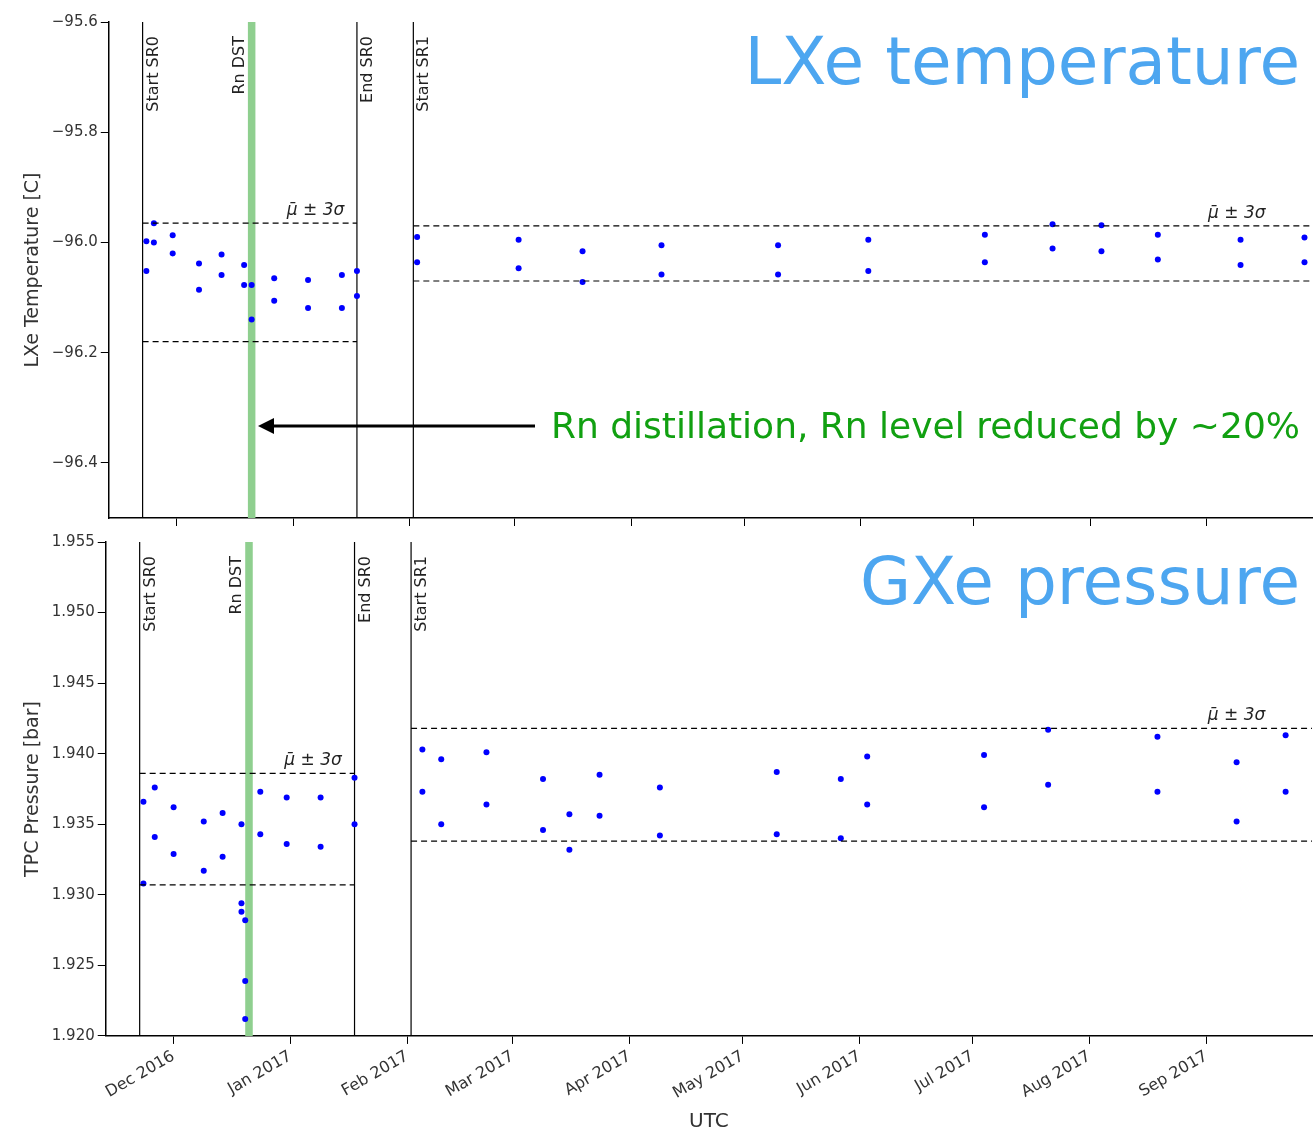  Describe the element at coordinates (74, 20) in the screenshot. I see `y-tick-label: −95.6` at that location.